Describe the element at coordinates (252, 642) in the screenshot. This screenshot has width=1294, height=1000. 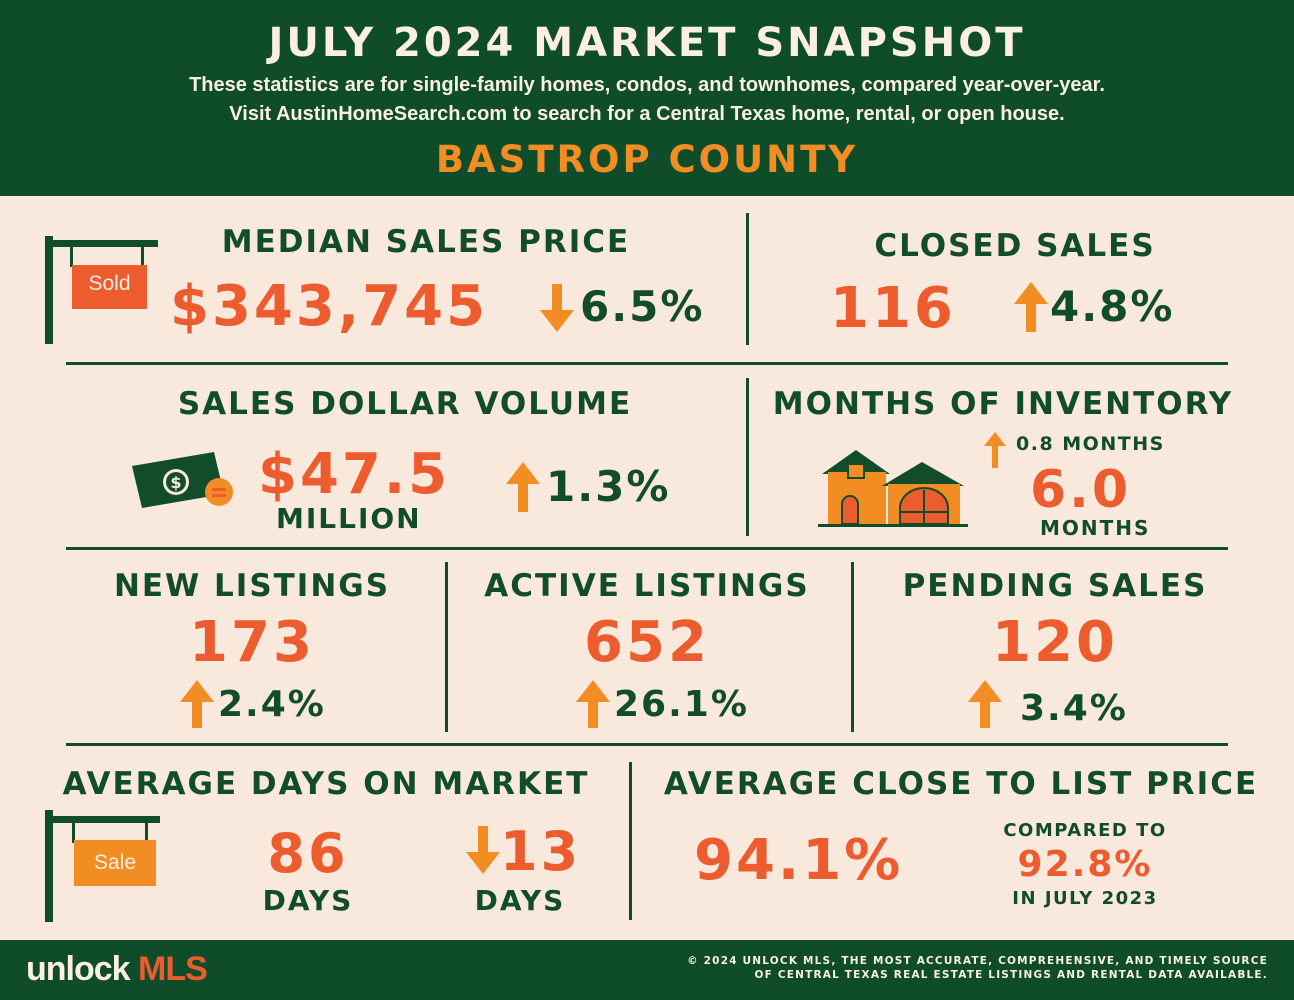
I see `new-listings-value: 173` at that location.